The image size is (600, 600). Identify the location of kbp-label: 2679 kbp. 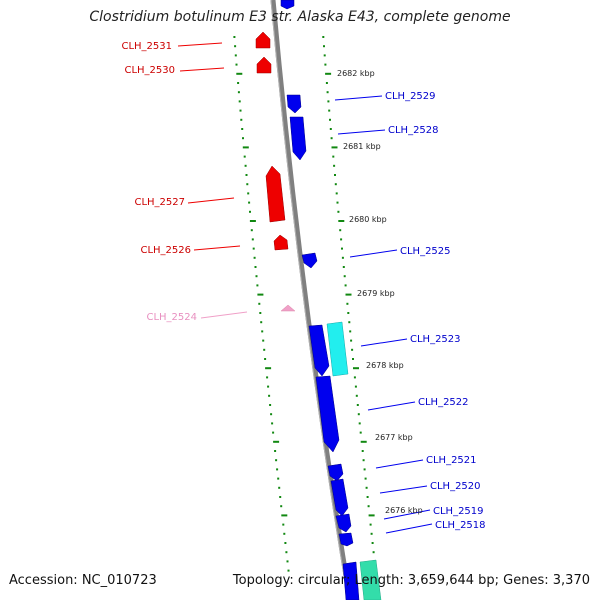
(376, 293).